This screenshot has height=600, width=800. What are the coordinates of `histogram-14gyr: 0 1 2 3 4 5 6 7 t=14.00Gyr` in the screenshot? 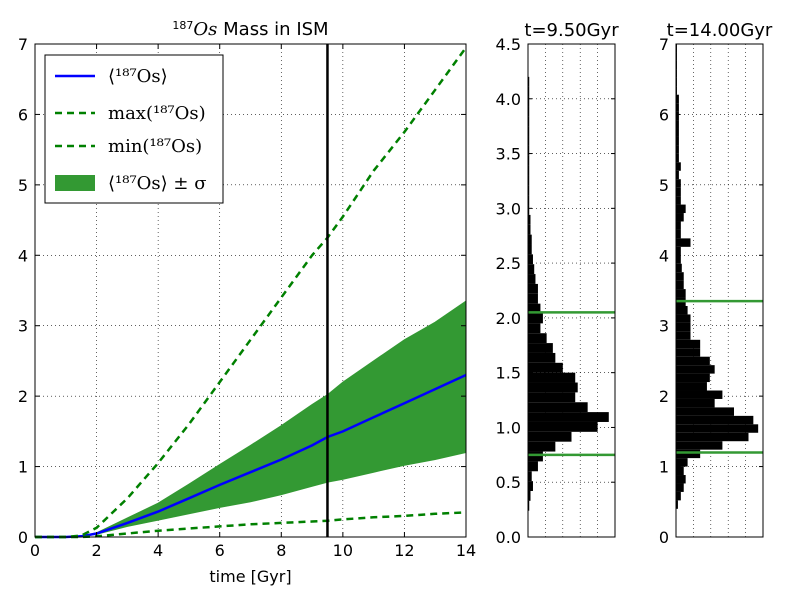 It's located at (716, 283).